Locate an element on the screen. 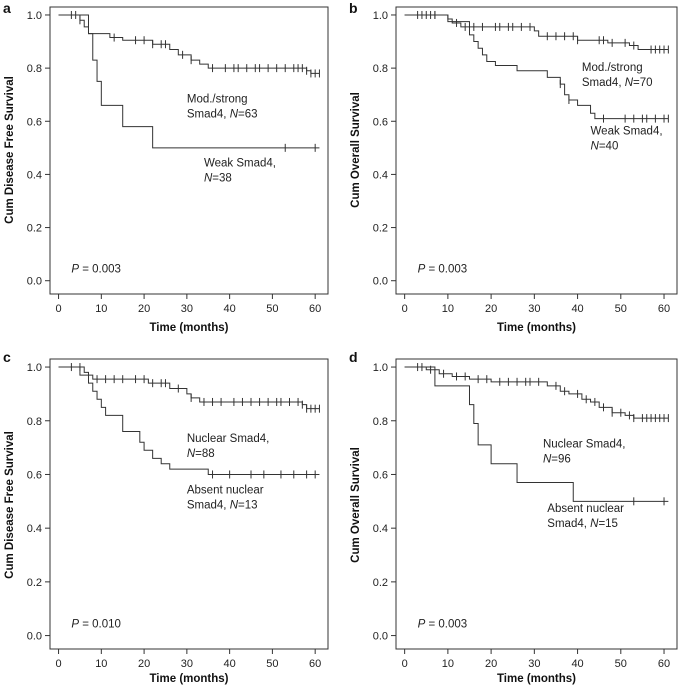 The width and height of the screenshot is (685, 688). p-value: P = 0.010 is located at coordinates (96, 625).